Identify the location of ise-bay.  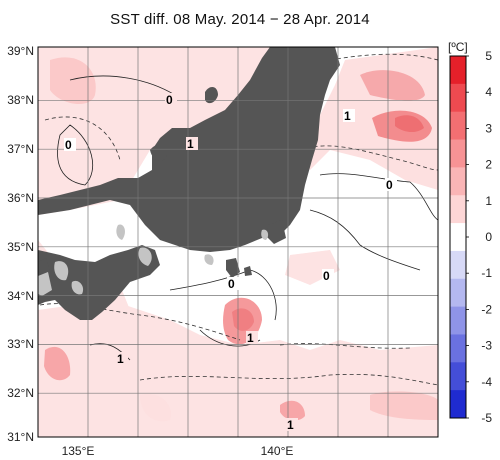
(145, 256).